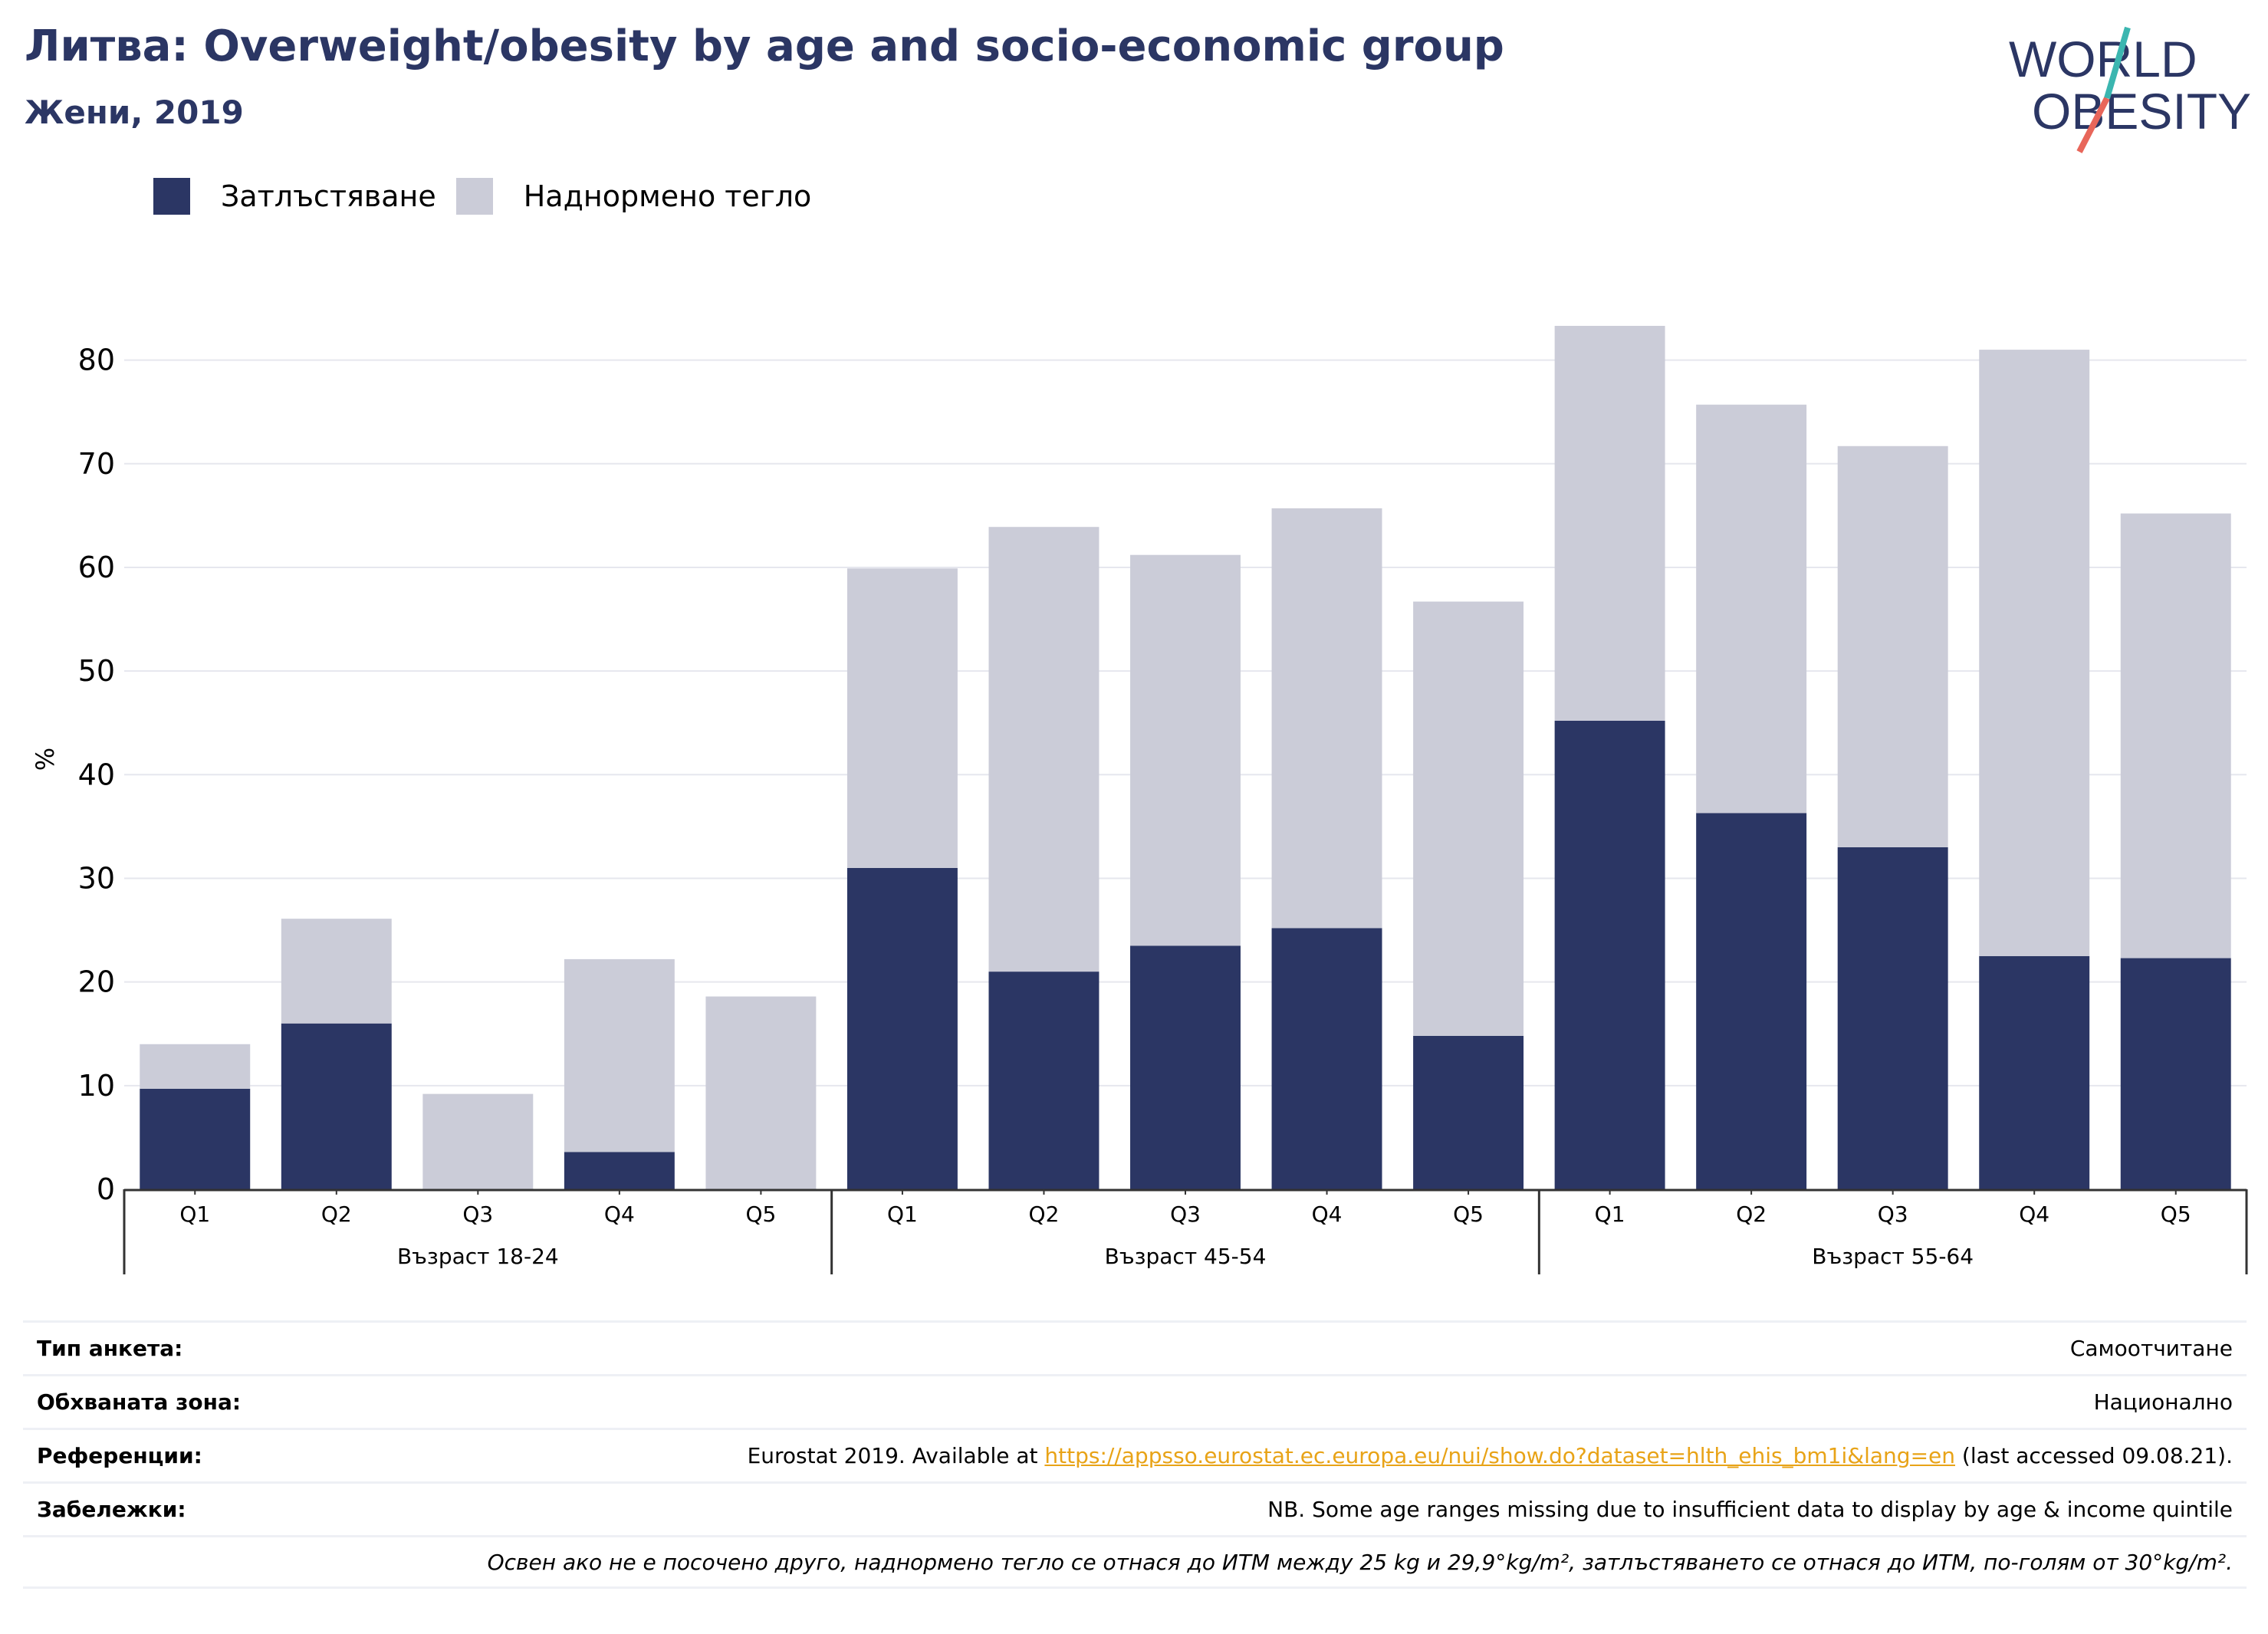  I want to click on logo-slash-red, so click(2093, 125).